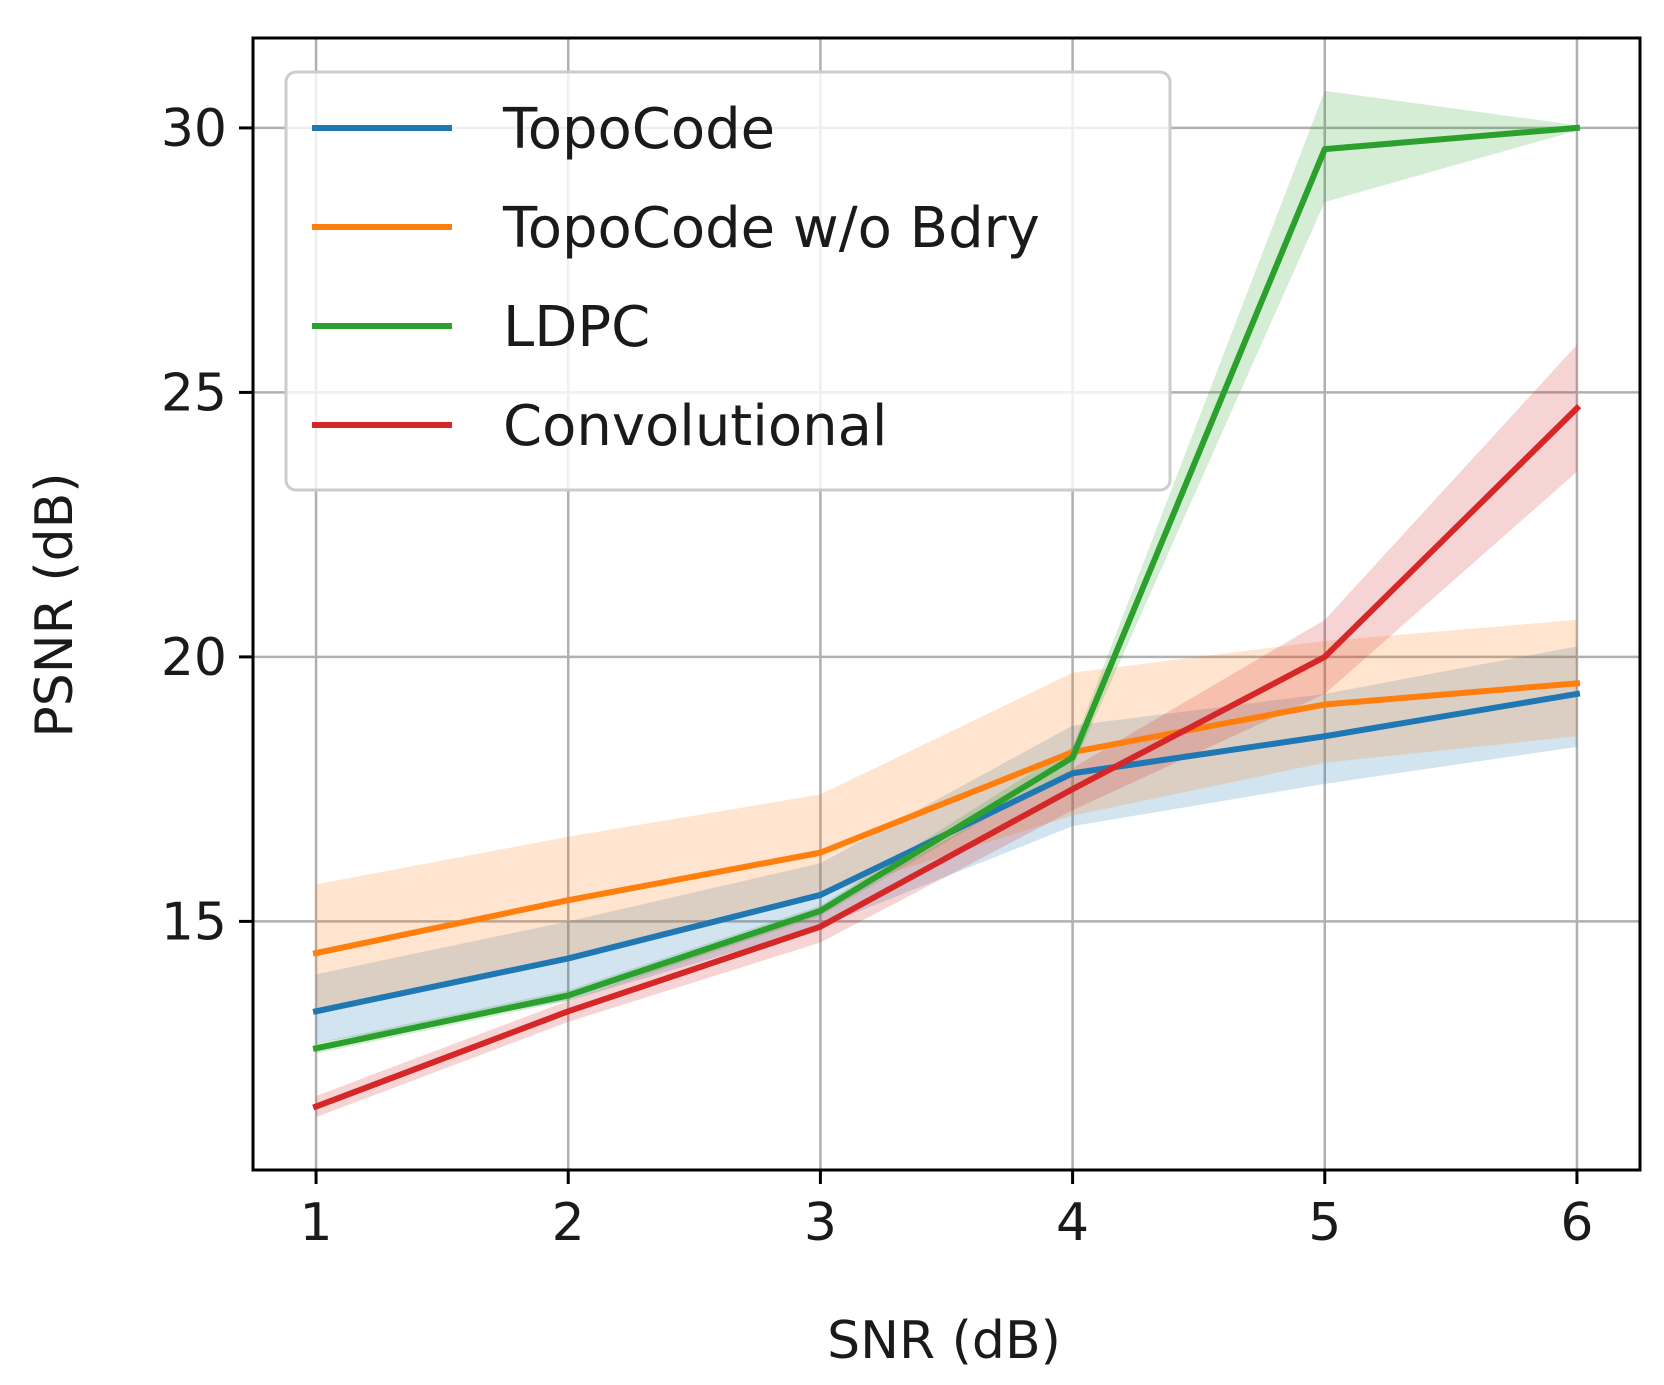  I want to click on x-tick-label: 4, so click(1072, 1223).